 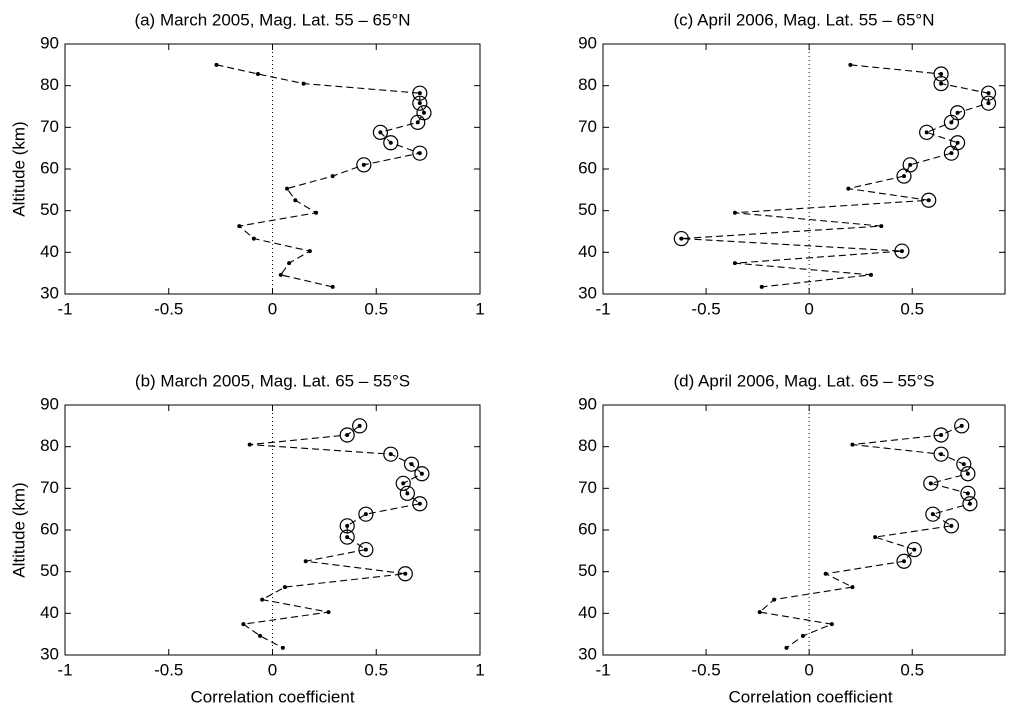 What do you see at coordinates (804, 530) in the screenshot?
I see `plot-frame` at bounding box center [804, 530].